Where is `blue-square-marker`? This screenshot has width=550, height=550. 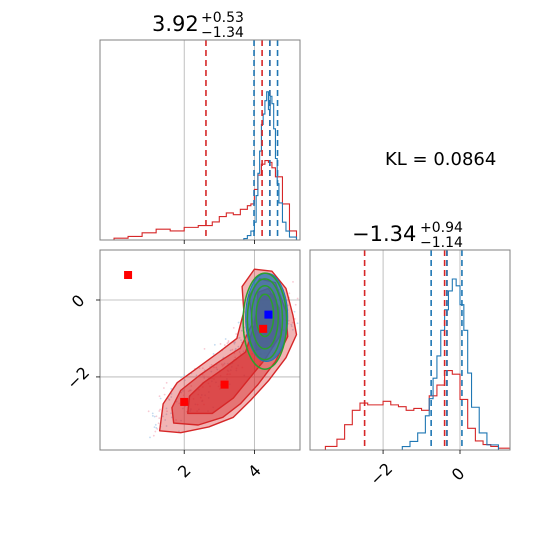
blue-square-marker is located at coordinates (268, 314).